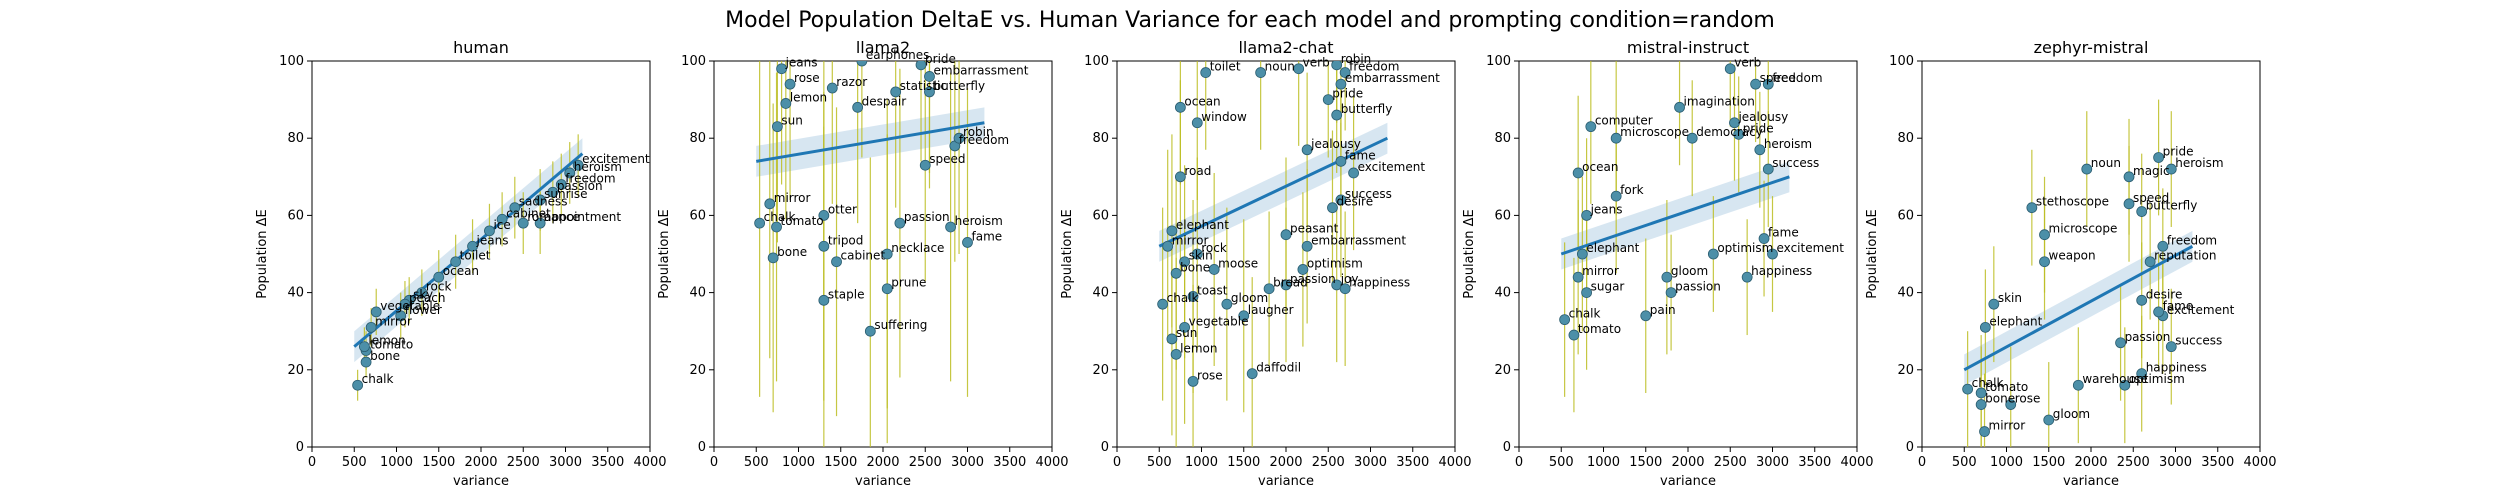  What do you see at coordinates (697, 215) in the screenshot?
I see `y-tick-label: 60` at bounding box center [697, 215].